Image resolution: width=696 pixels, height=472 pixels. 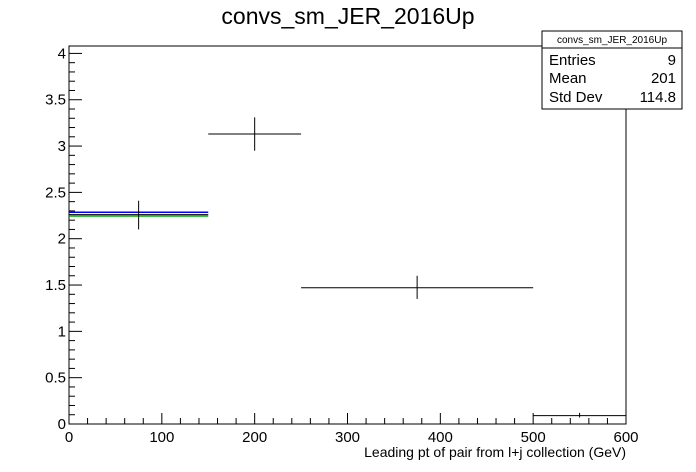 What do you see at coordinates (62, 424) in the screenshot?
I see `y-tick-label: 0` at bounding box center [62, 424].